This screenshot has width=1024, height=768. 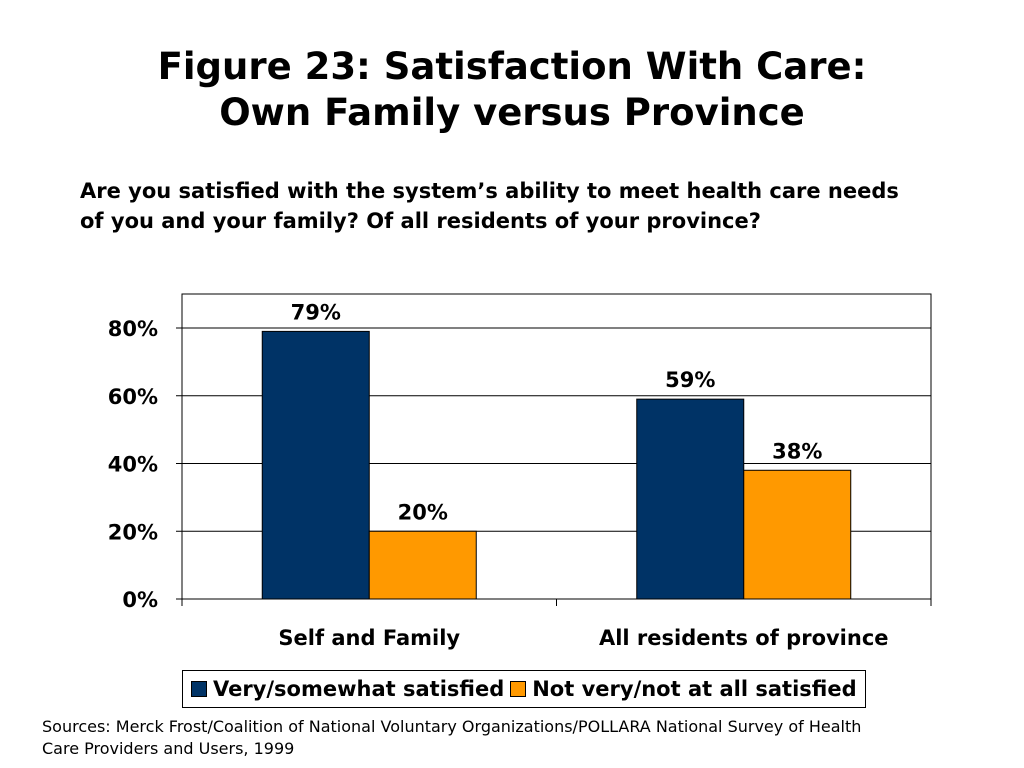 I want to click on y-tick-label: 40%, so click(x=133, y=465).